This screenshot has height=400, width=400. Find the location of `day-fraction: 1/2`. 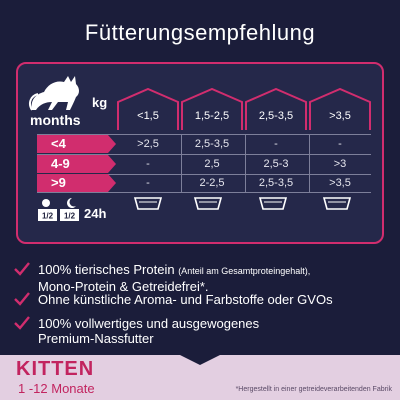

day-fraction: 1/2 is located at coordinates (48, 216).